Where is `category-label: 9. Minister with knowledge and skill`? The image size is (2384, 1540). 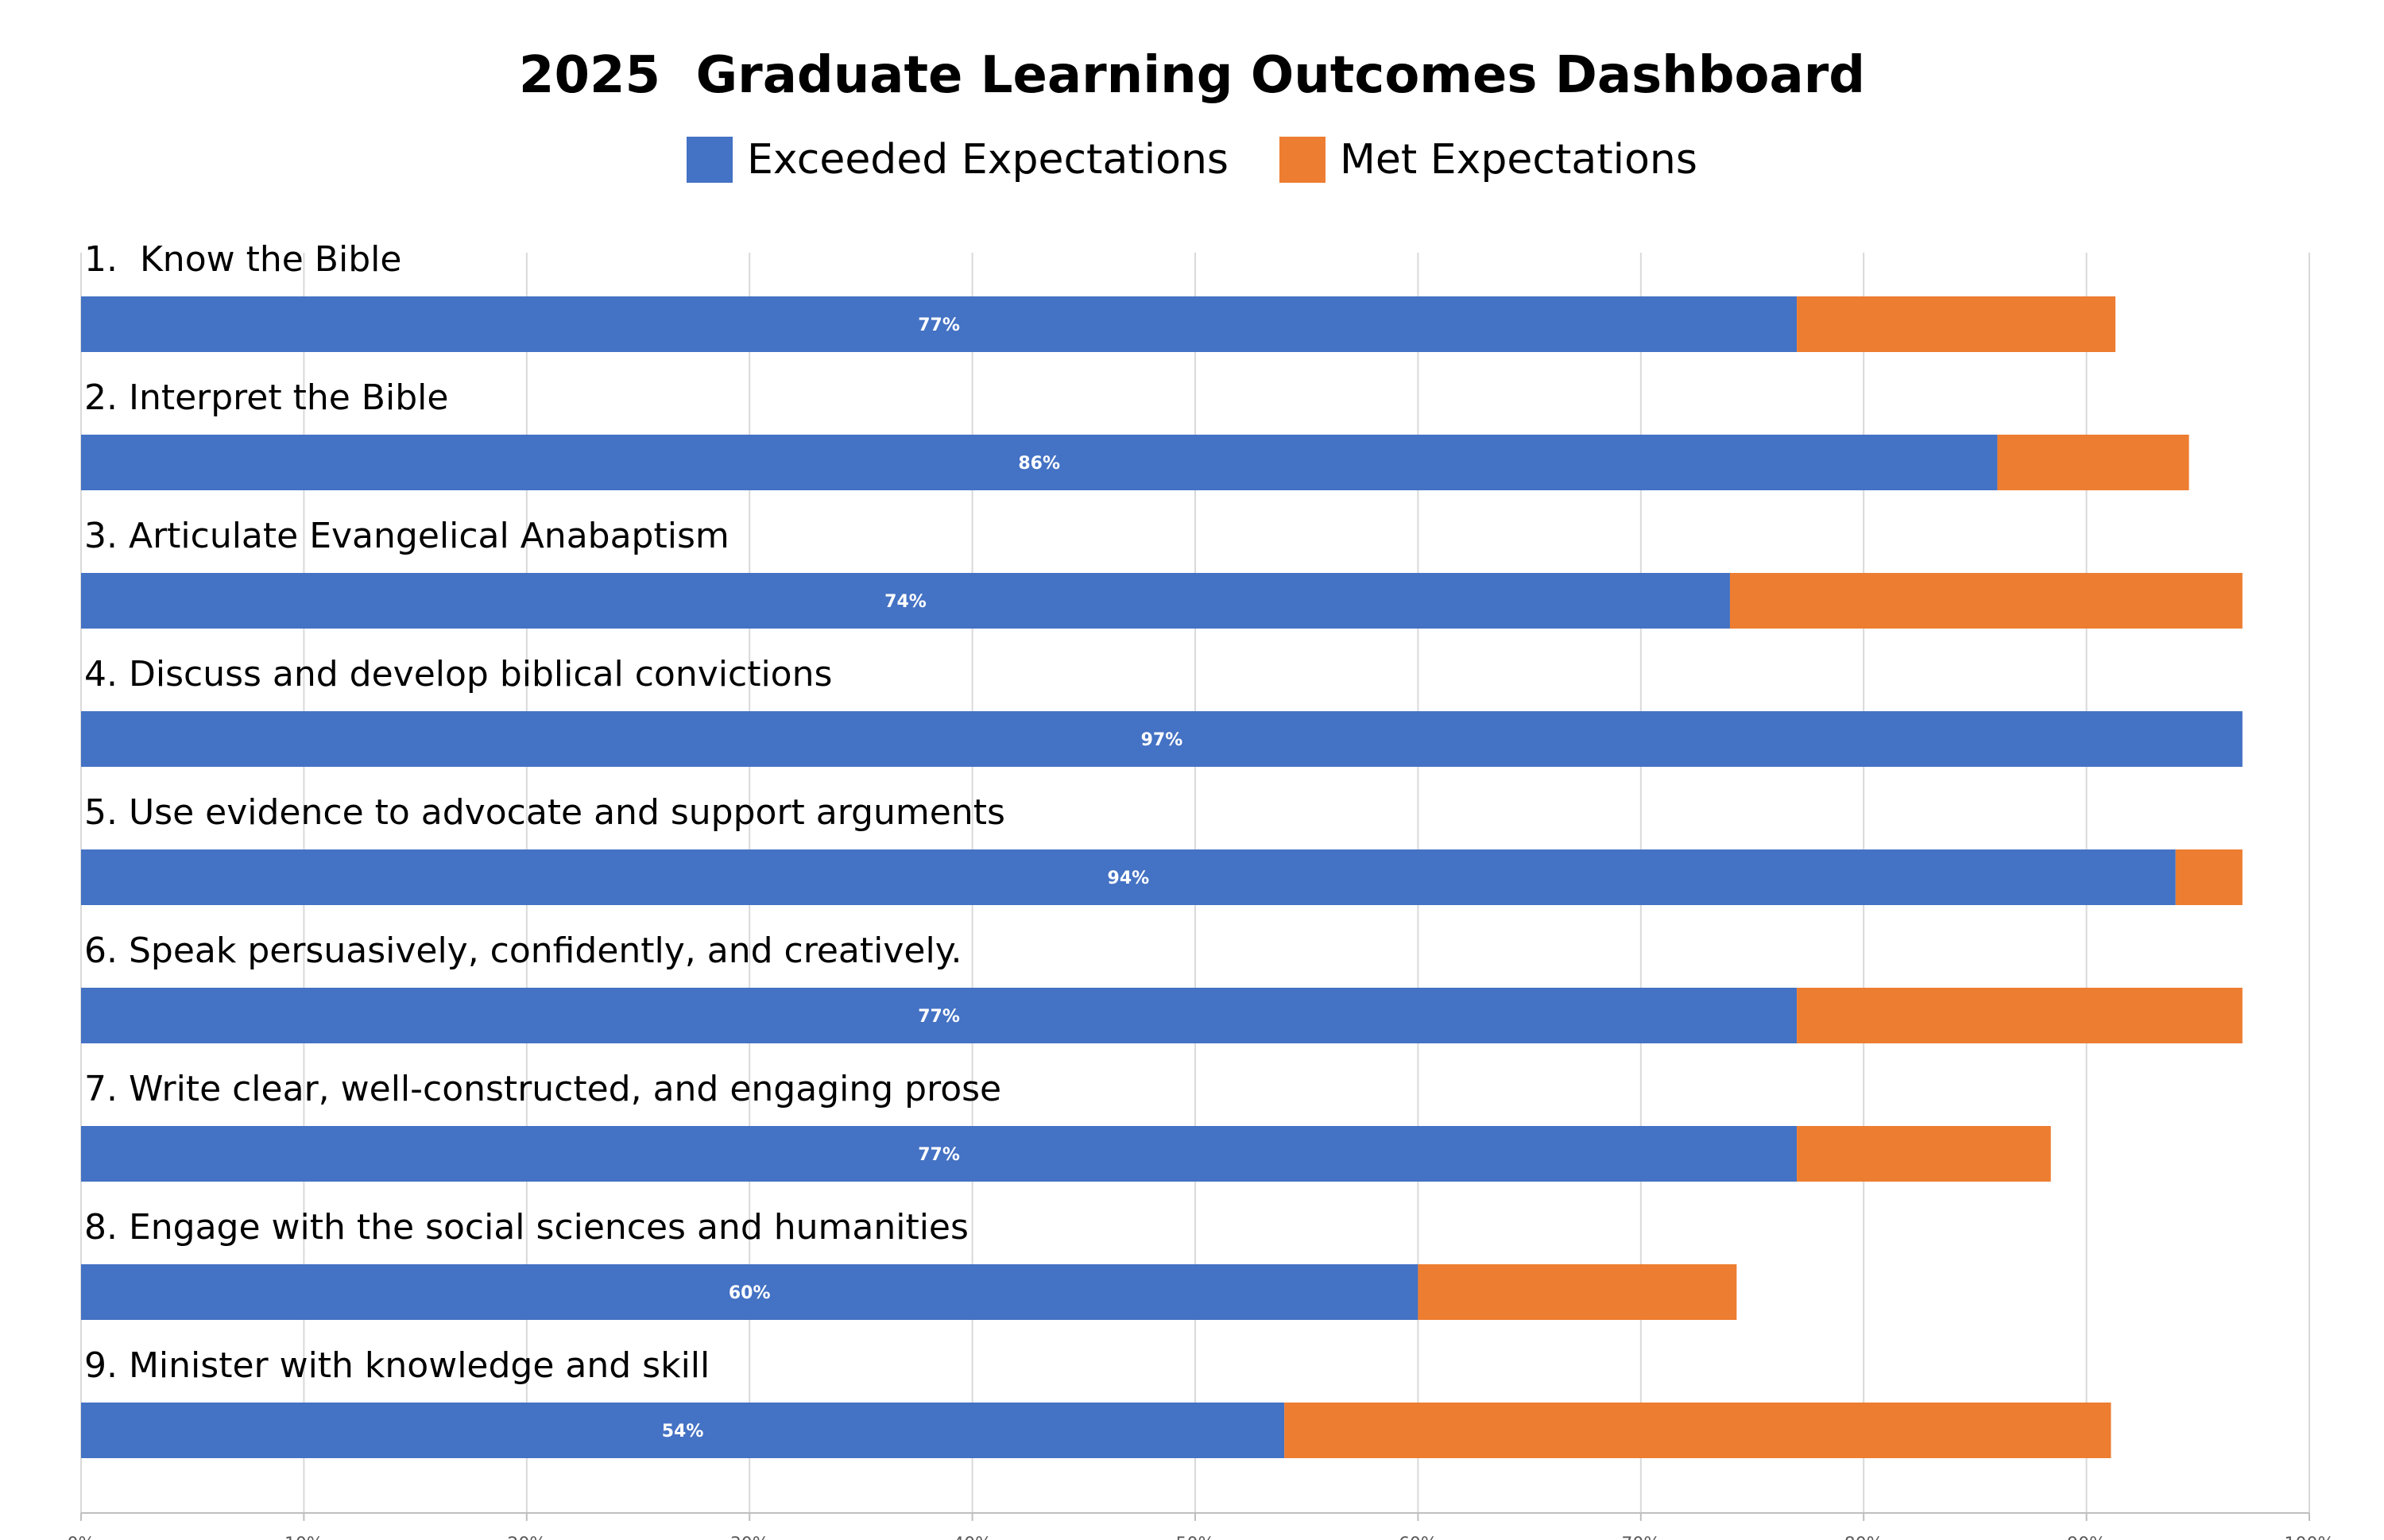 category-label: 9. Minister with knowledge and skill is located at coordinates (397, 1365).